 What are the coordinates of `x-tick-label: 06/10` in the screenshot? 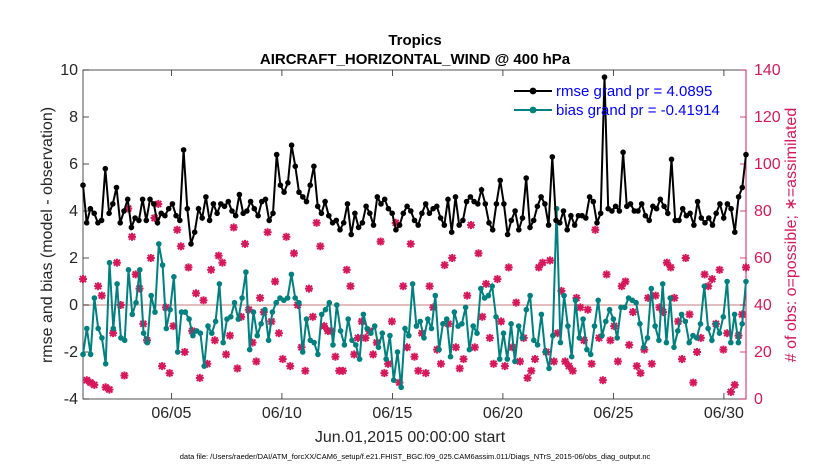 It's located at (282, 413).